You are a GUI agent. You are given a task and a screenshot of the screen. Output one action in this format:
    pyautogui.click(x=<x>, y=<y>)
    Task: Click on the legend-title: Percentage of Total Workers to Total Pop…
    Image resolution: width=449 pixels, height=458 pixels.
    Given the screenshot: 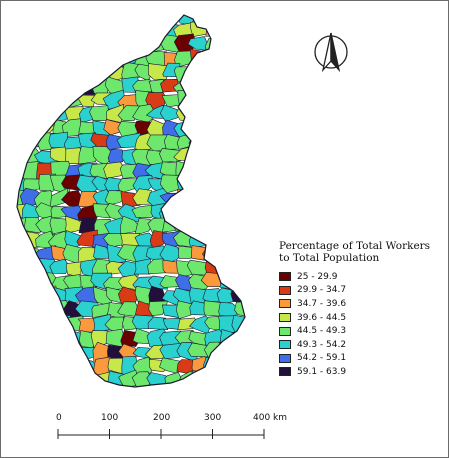 What is the action you would take?
    pyautogui.click(x=363, y=252)
    